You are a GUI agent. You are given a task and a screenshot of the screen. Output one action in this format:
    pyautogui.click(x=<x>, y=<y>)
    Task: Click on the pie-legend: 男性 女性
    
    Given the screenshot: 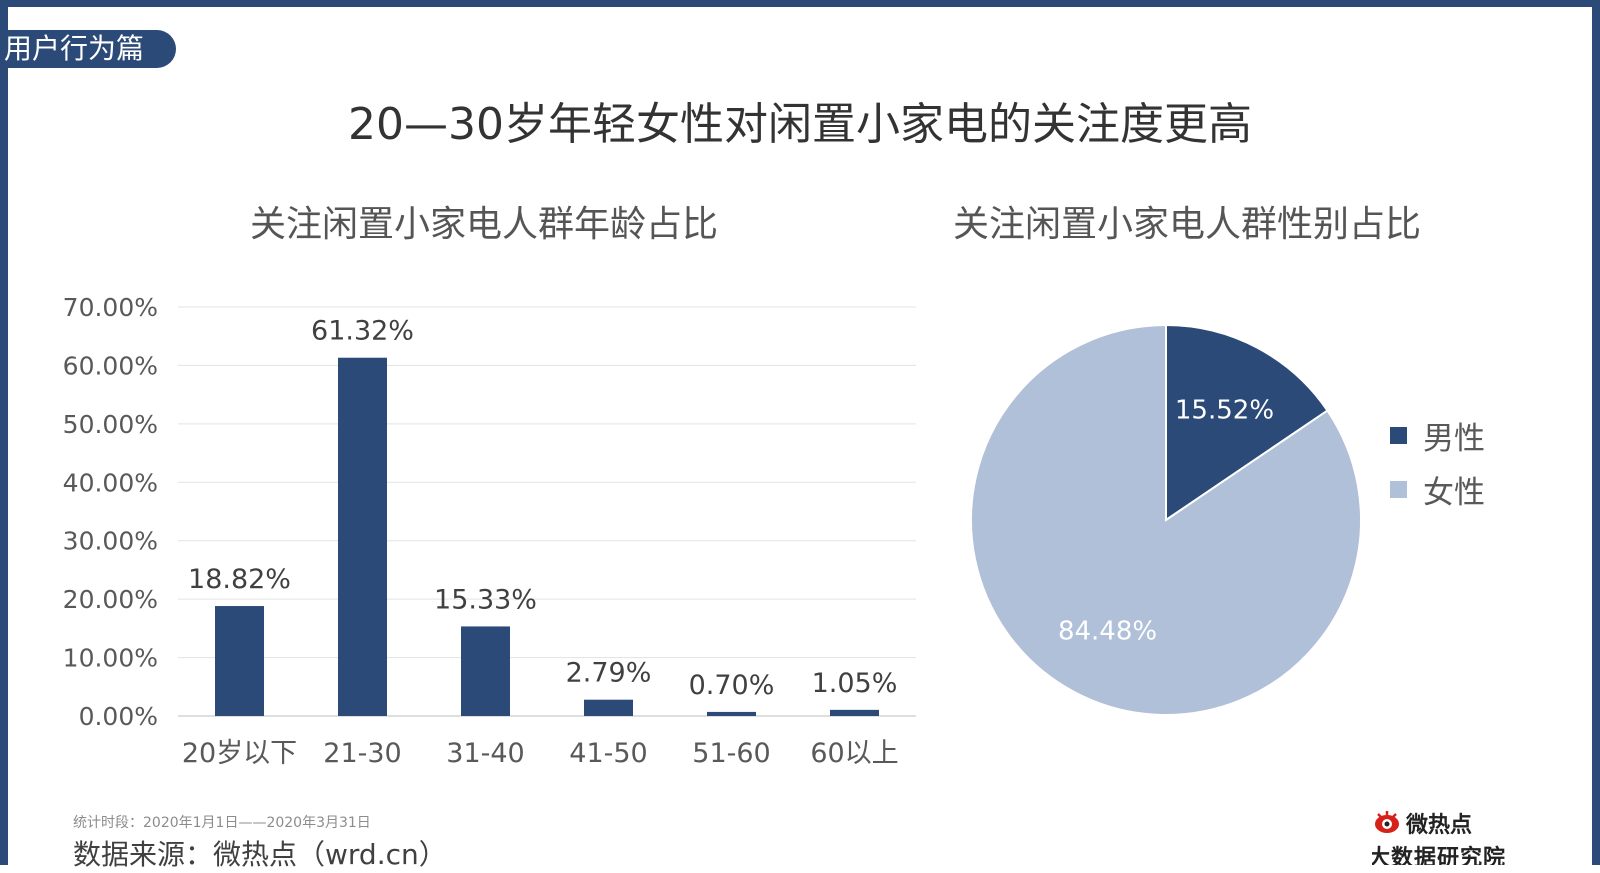 What is the action you would take?
    pyautogui.click(x=1437, y=462)
    